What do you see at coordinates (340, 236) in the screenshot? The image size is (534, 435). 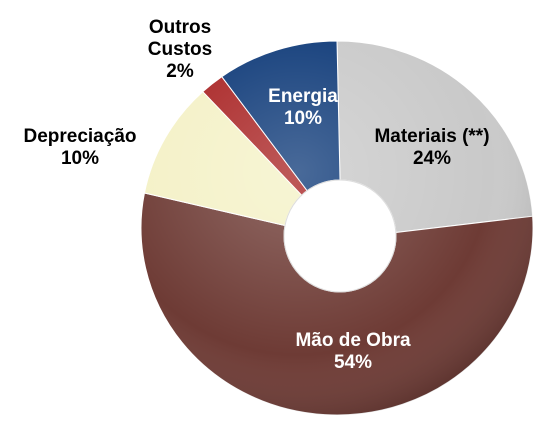 I see `hole` at bounding box center [340, 236].